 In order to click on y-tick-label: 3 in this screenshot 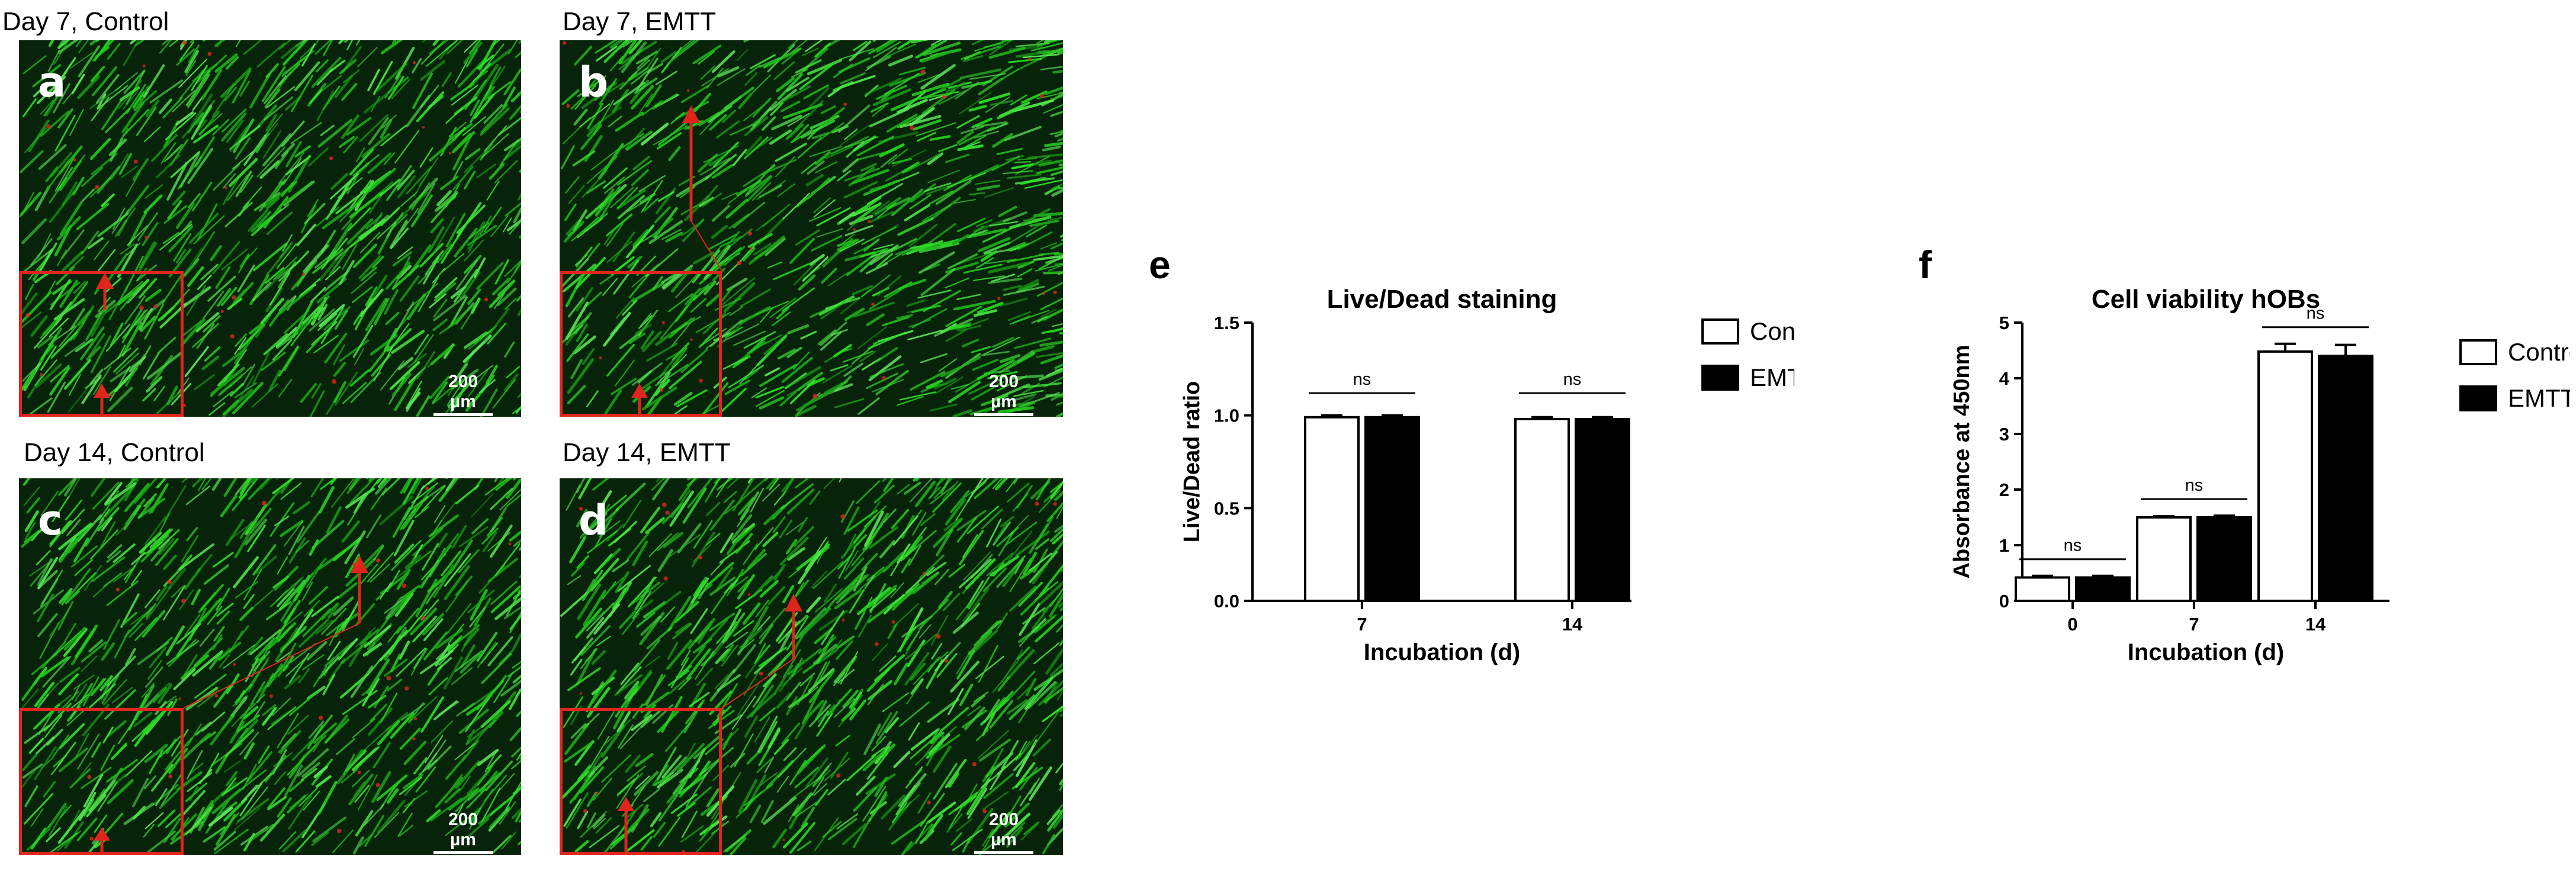, I will do `click(2004, 434)`.